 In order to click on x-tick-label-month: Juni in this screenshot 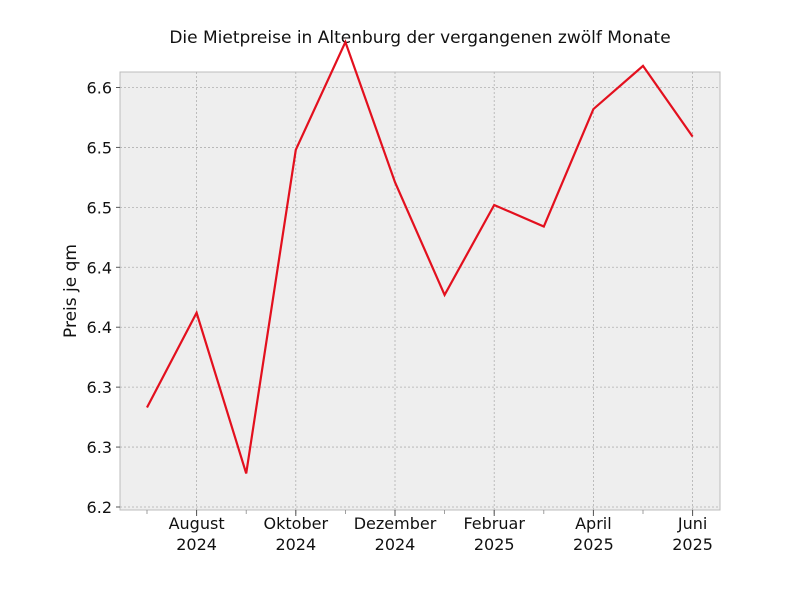, I will do `click(692, 523)`.